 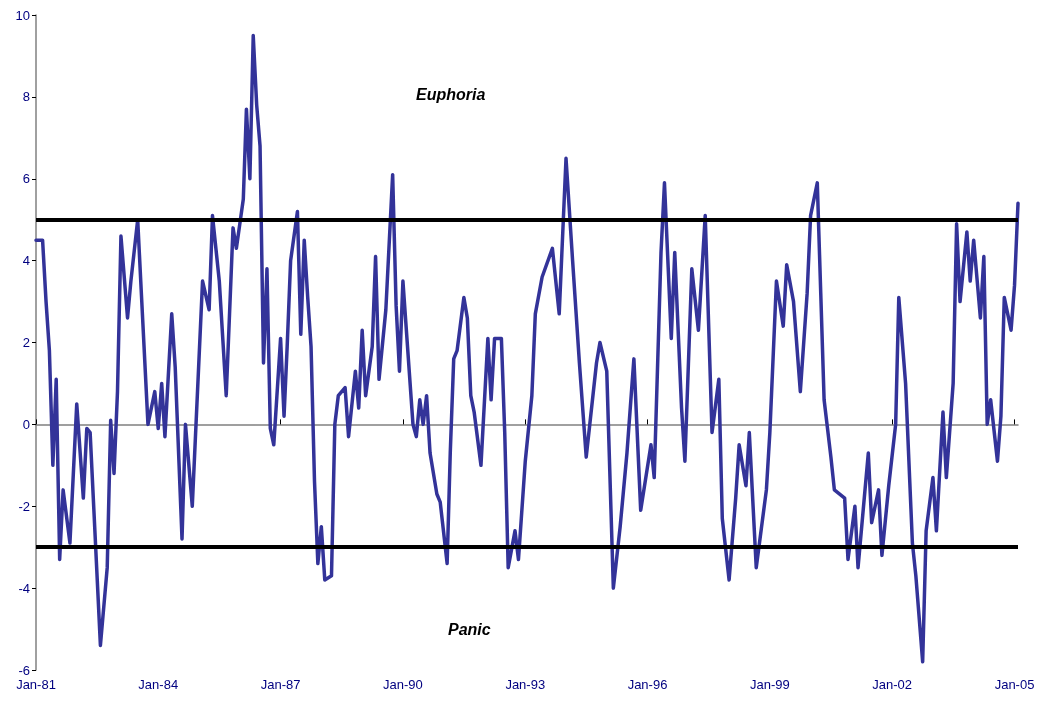 I want to click on y-tick-label: 2, so click(x=26, y=342).